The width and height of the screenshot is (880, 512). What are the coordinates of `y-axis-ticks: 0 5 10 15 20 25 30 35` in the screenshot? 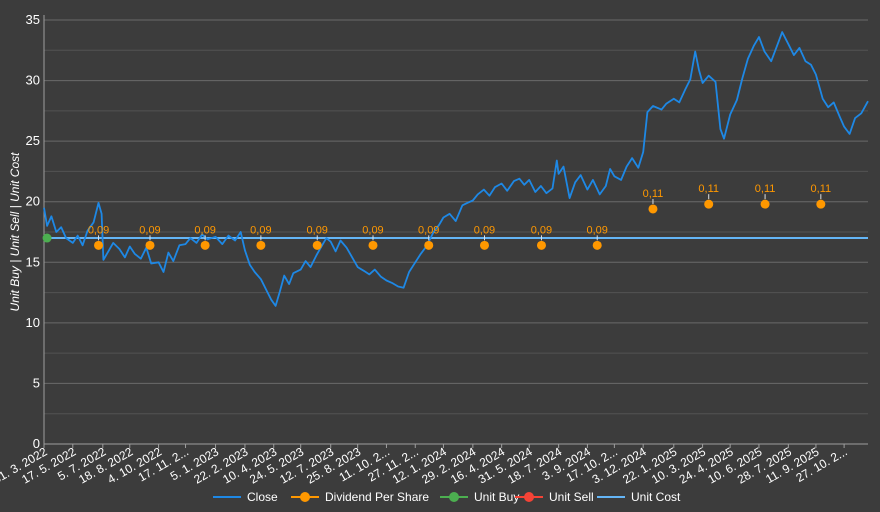 It's located at (33, 231).